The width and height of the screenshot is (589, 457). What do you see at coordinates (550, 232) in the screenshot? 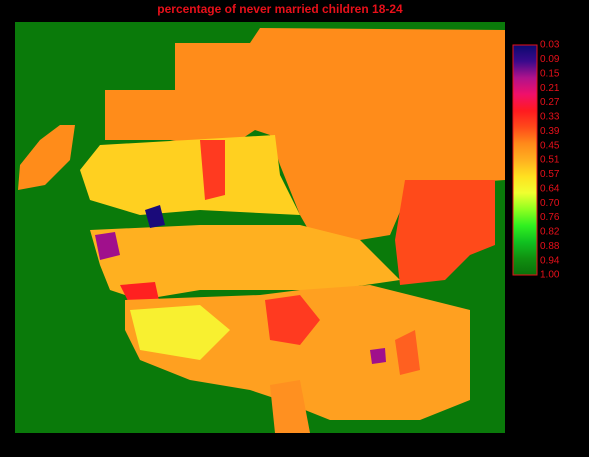
I see `legend-label: 0.82` at bounding box center [550, 232].